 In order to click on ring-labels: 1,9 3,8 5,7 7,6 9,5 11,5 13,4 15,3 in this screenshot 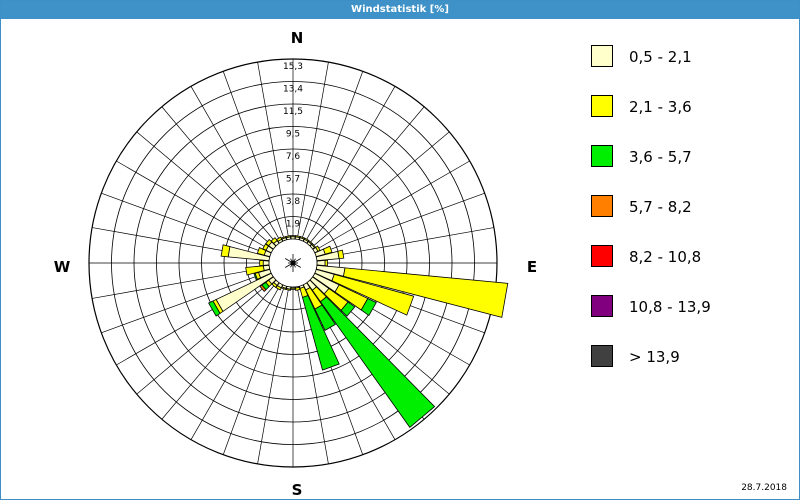, I will do `click(293, 146)`.